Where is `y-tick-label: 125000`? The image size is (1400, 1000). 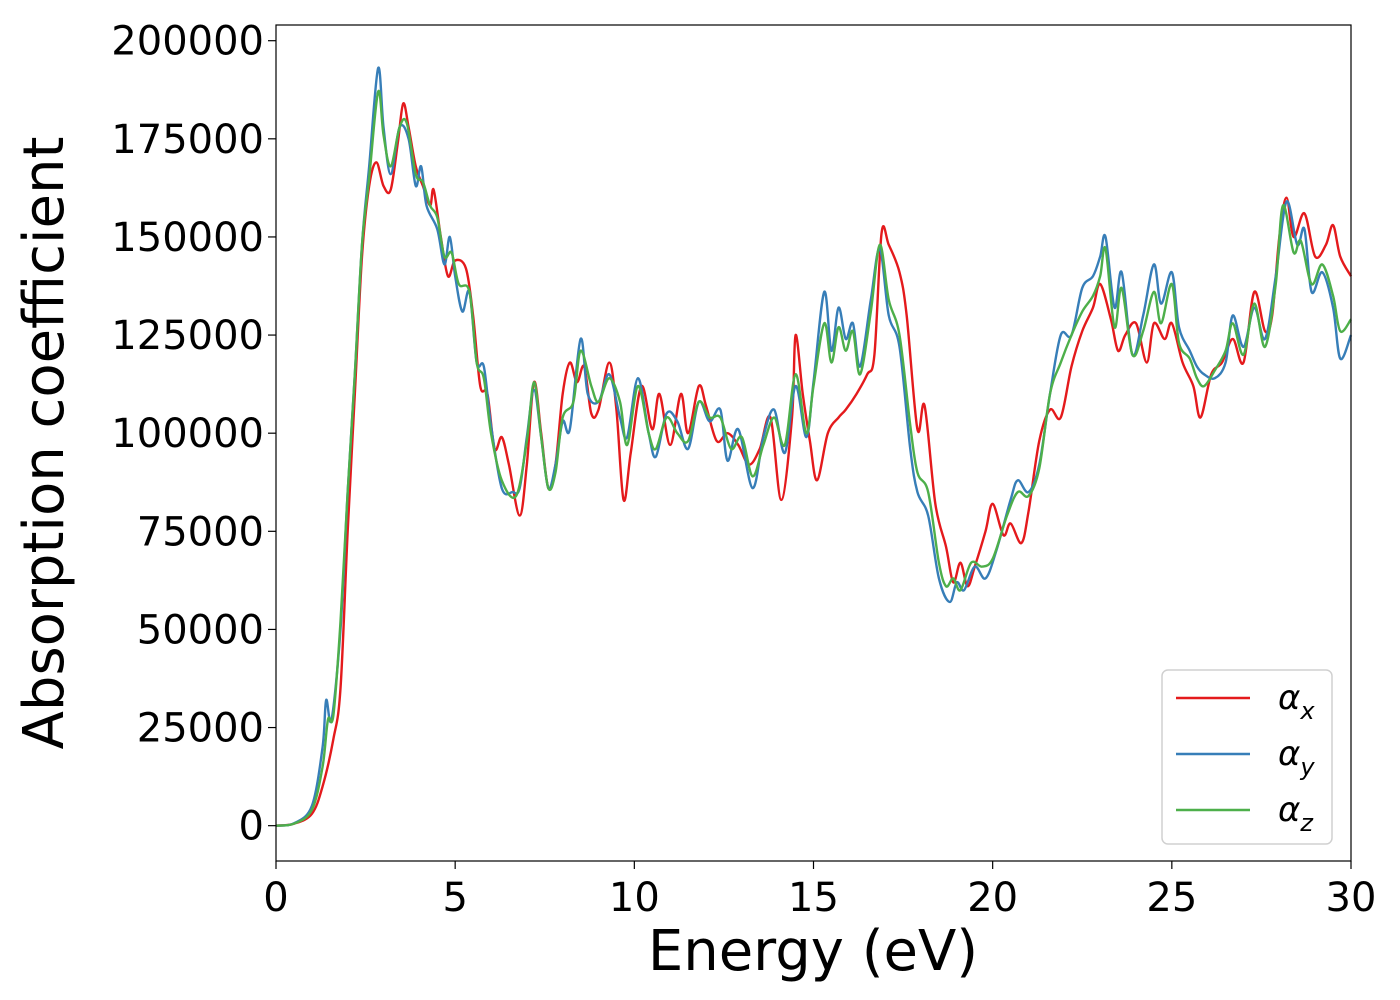
y-tick-label: 125000 is located at coordinates (187, 336).